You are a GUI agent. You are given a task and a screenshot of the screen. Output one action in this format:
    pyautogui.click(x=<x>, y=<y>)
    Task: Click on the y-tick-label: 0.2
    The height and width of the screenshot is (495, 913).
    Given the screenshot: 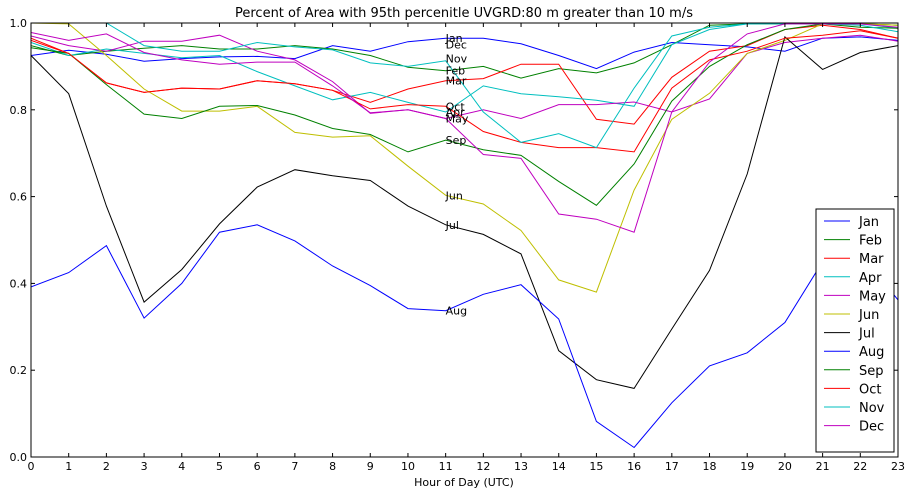 What is the action you would take?
    pyautogui.click(x=19, y=370)
    